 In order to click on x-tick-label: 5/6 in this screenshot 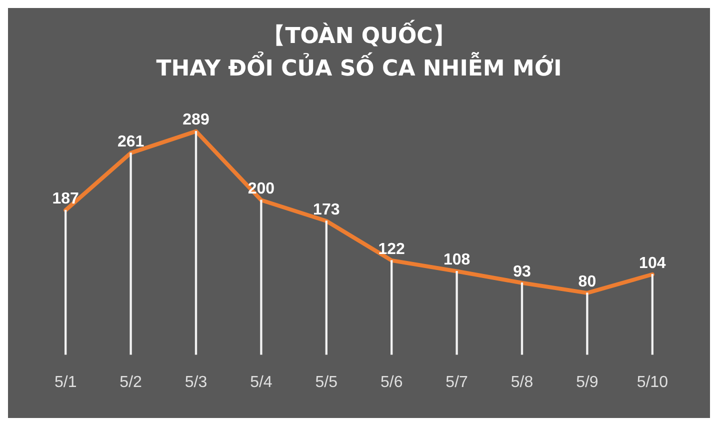, I will do `click(391, 382)`.